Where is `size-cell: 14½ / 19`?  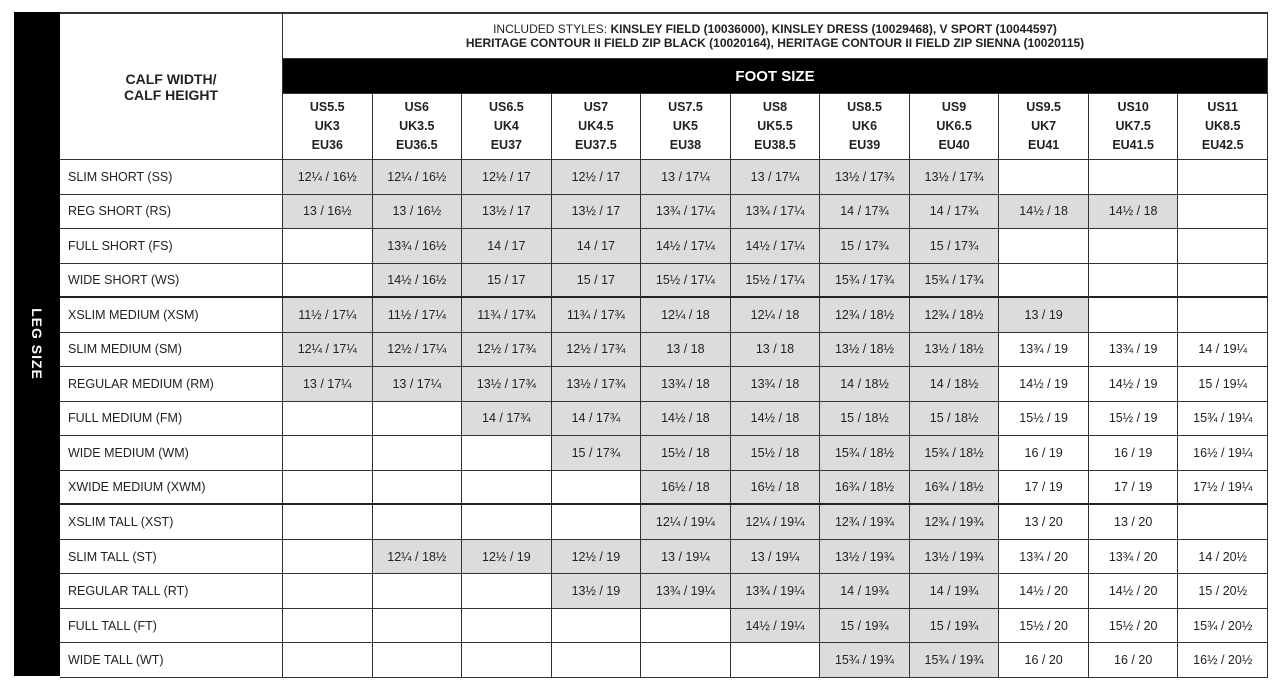
size-cell: 14½ / 19 is located at coordinates (1133, 384).